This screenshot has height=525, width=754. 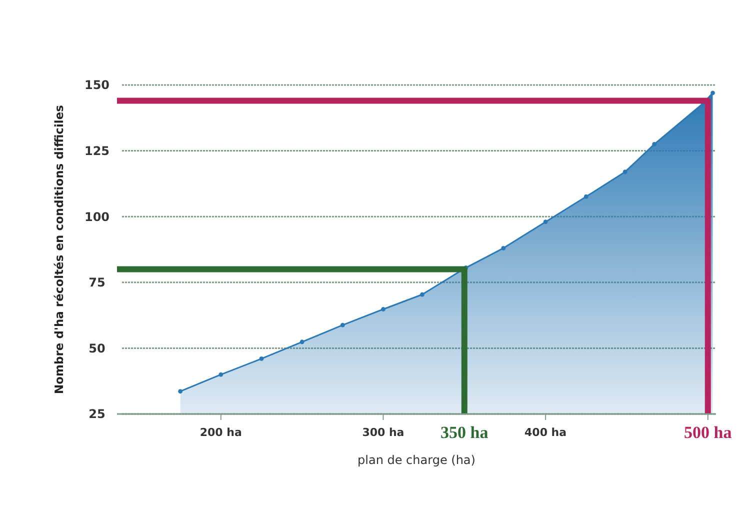 What do you see at coordinates (545, 432) in the screenshot?
I see `x-tick-label: 400 ha` at bounding box center [545, 432].